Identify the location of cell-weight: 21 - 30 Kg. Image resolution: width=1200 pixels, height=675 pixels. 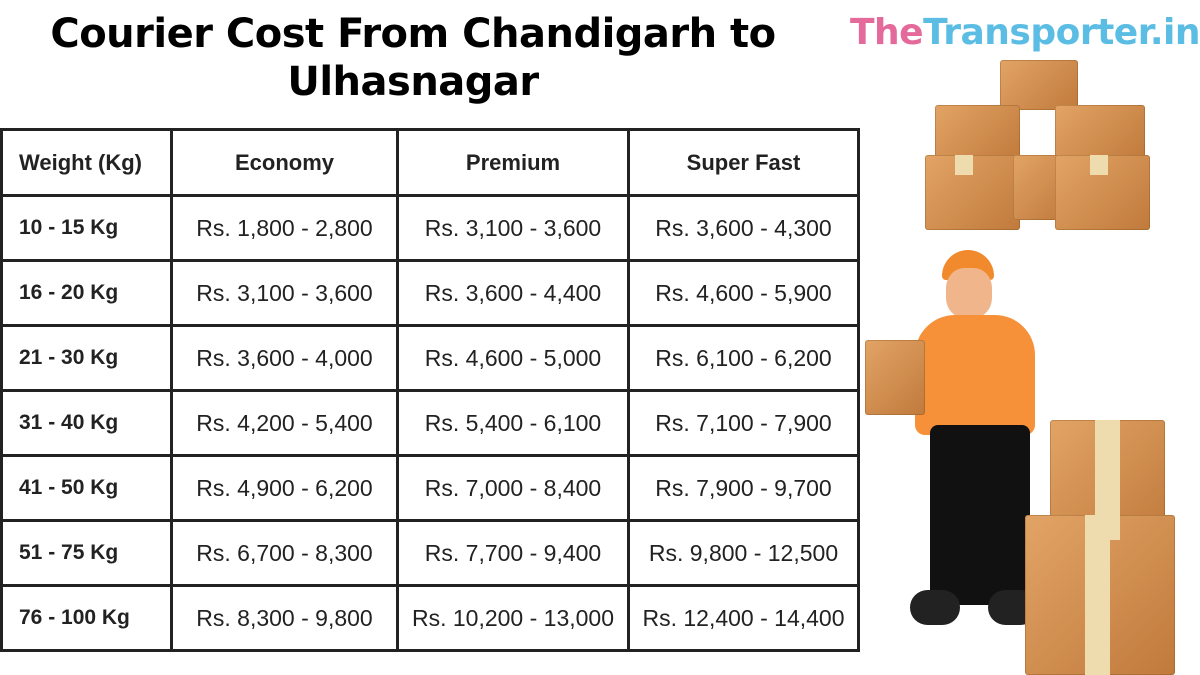
(86, 358).